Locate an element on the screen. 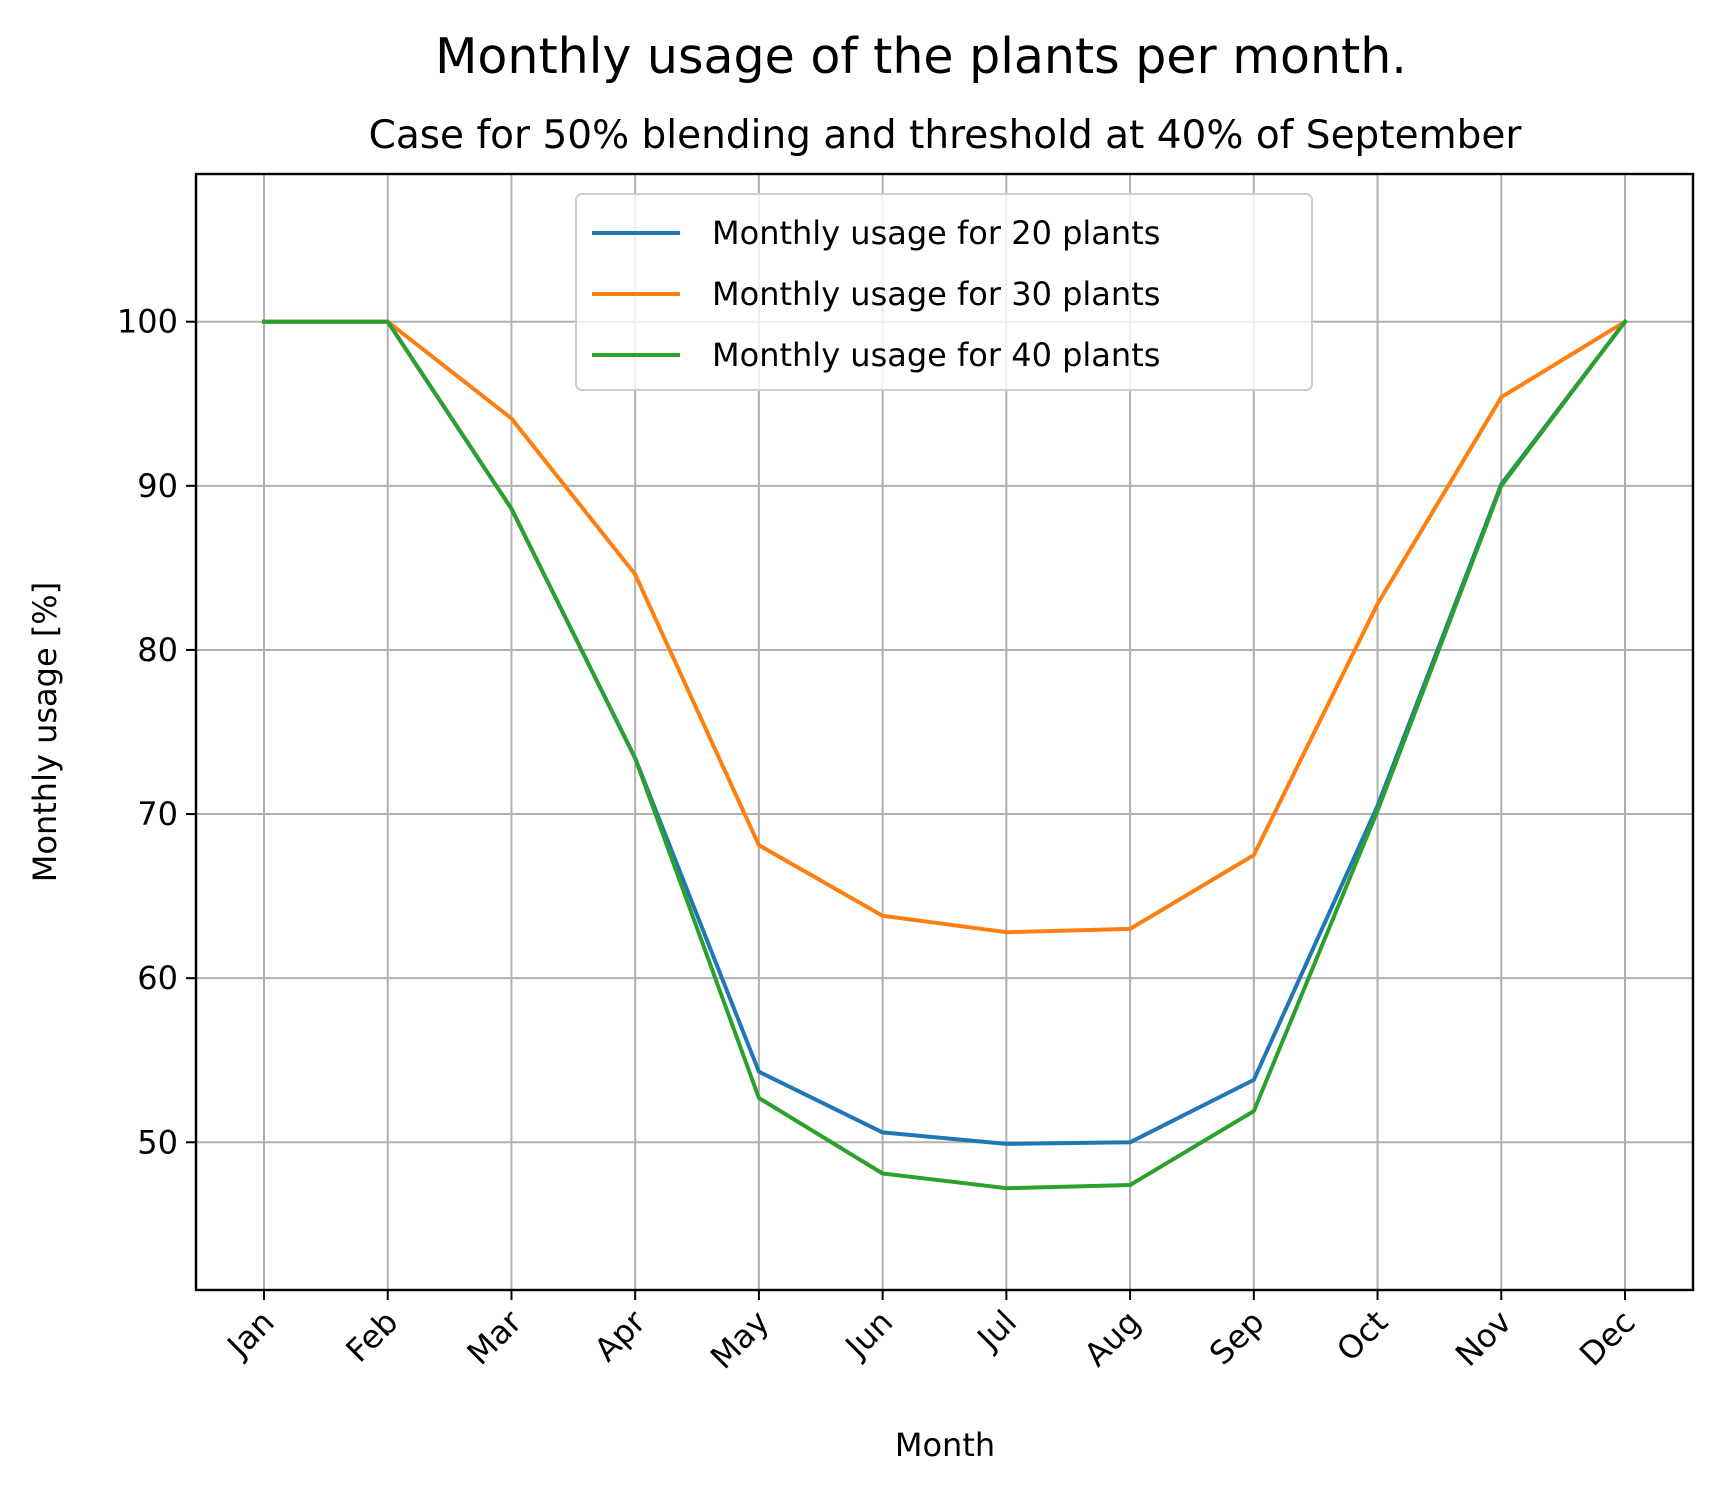 Image resolution: width=1713 pixels, height=1487 pixels. x-tick-label: Dec is located at coordinates (1607, 1338).